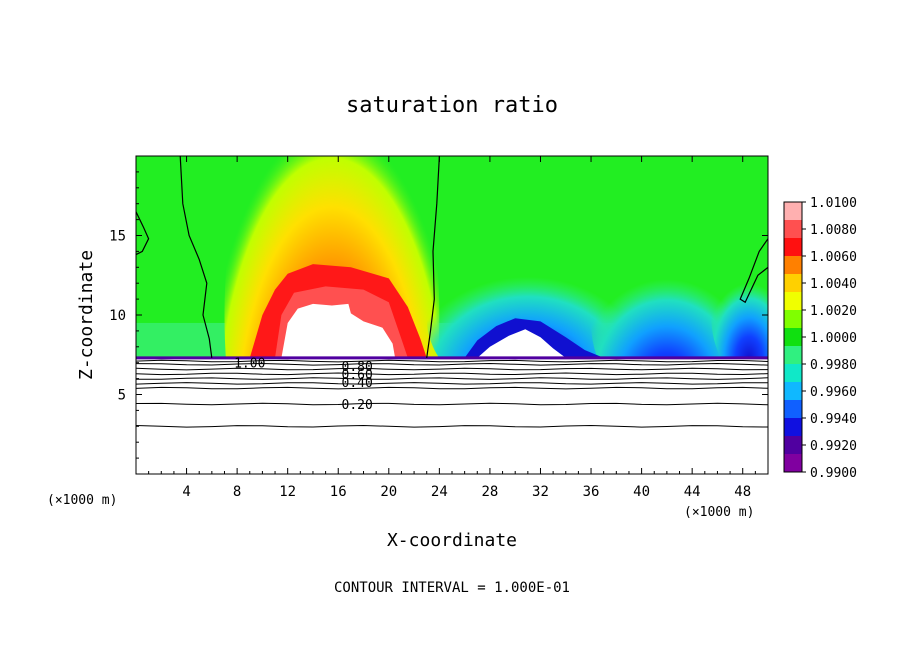 Image resolution: width=904 pixels, height=654 pixels. I want to click on colorbar-label: 1.0080, so click(833, 230).